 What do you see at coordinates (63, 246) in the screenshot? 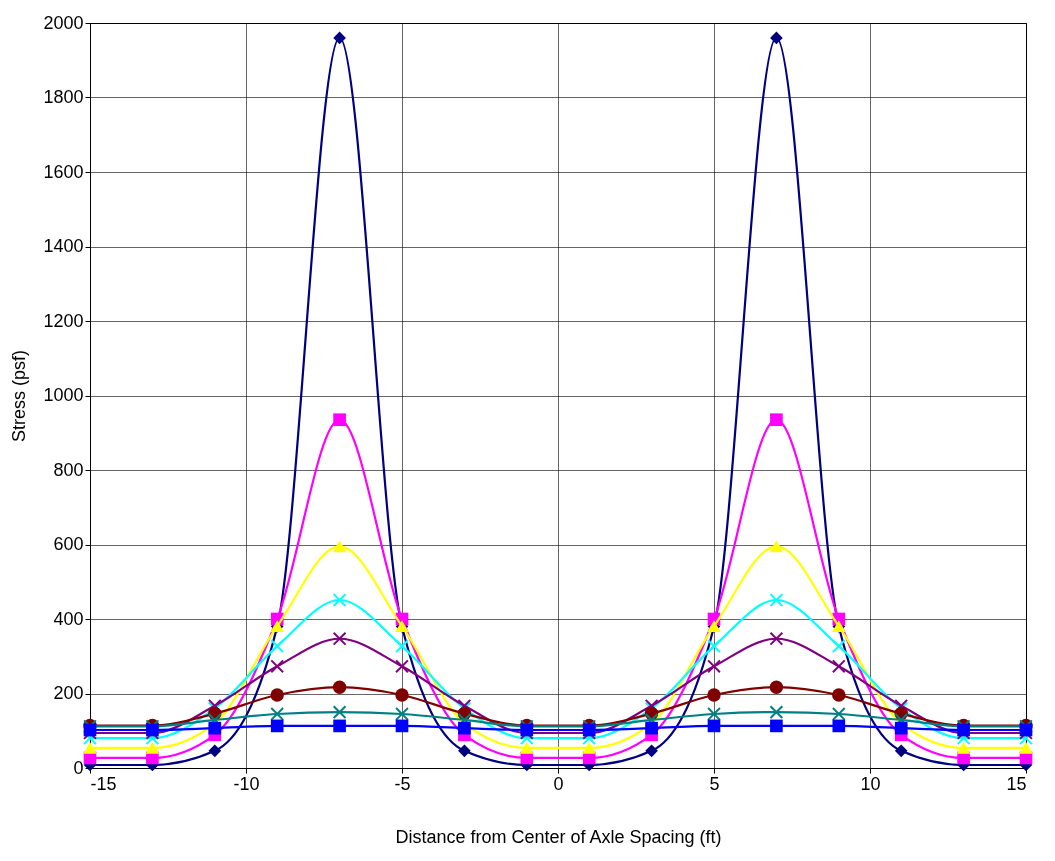
I see `y-tick-label: 1400` at bounding box center [63, 246].